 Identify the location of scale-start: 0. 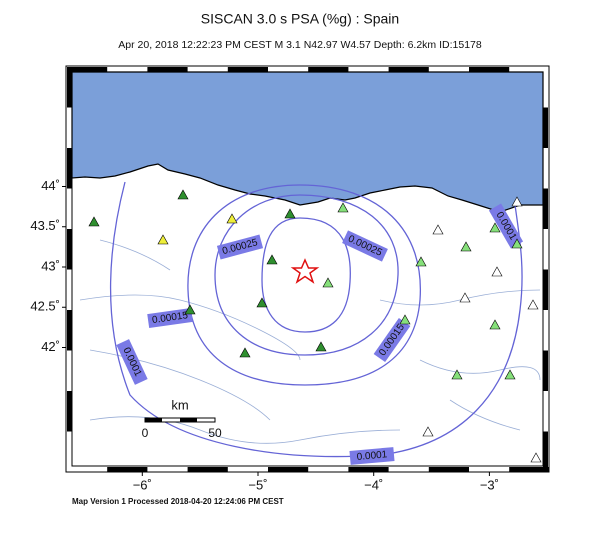
(145, 433).